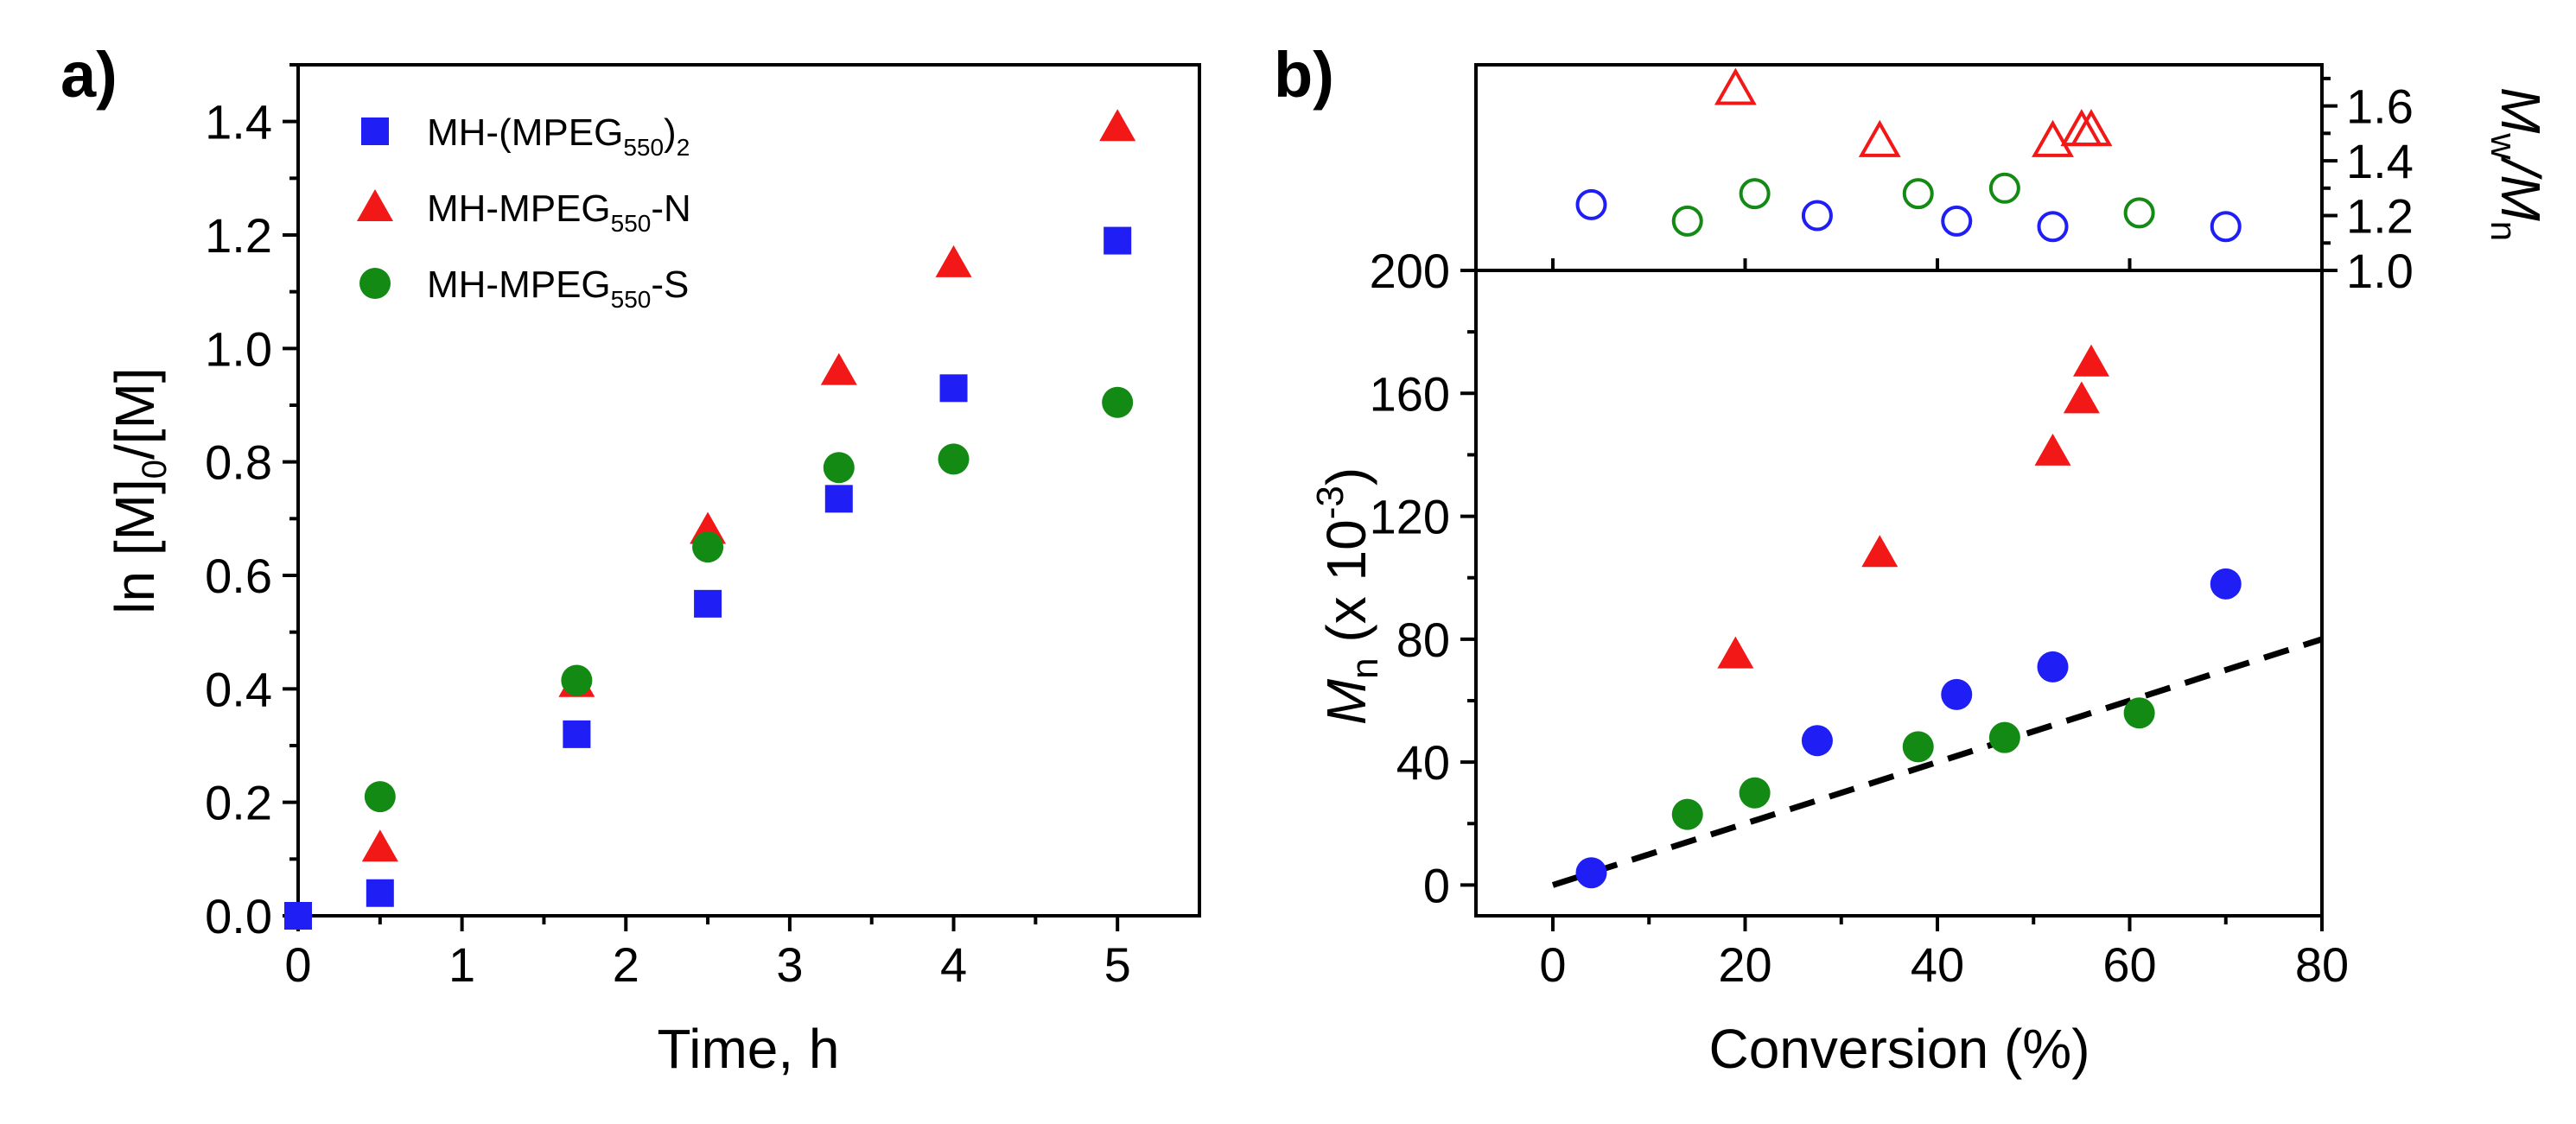 The image size is (2576, 1124). I want to click on panel-a-ylabel-post: /[M], so click(135, 414).